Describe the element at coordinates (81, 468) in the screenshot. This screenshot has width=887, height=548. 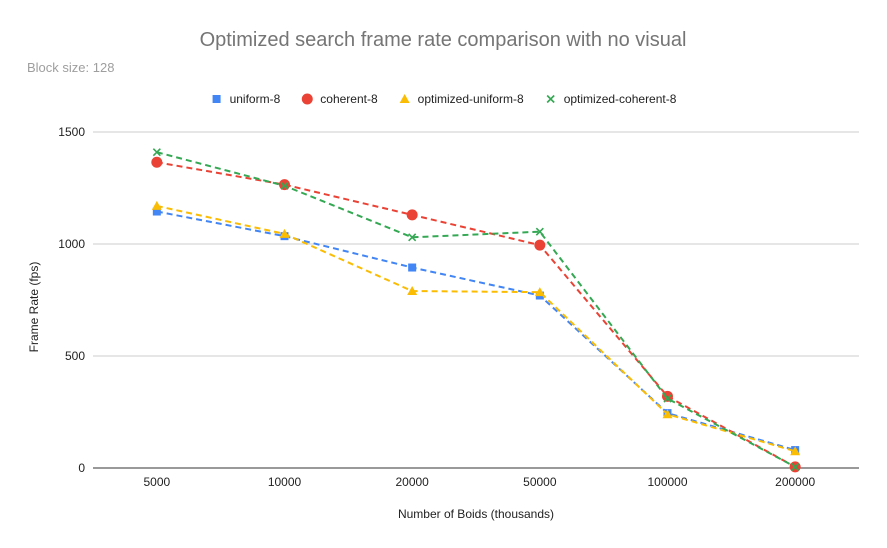
I see `y-tick-label: 0` at that location.